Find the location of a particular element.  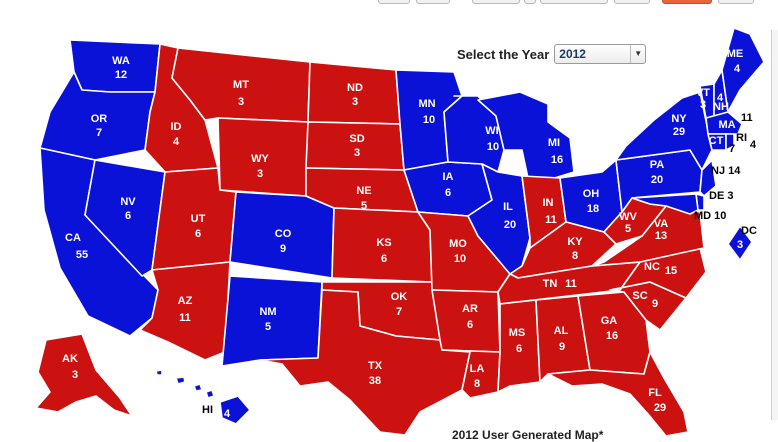

label-UT: UT 6 is located at coordinates (198, 226).